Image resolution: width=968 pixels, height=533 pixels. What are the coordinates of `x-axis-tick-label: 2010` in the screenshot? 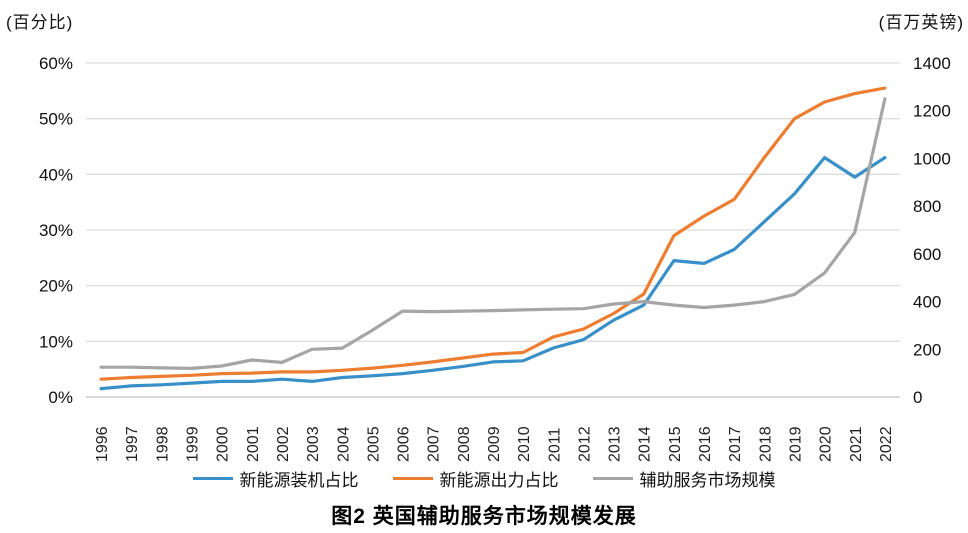 It's located at (524, 444).